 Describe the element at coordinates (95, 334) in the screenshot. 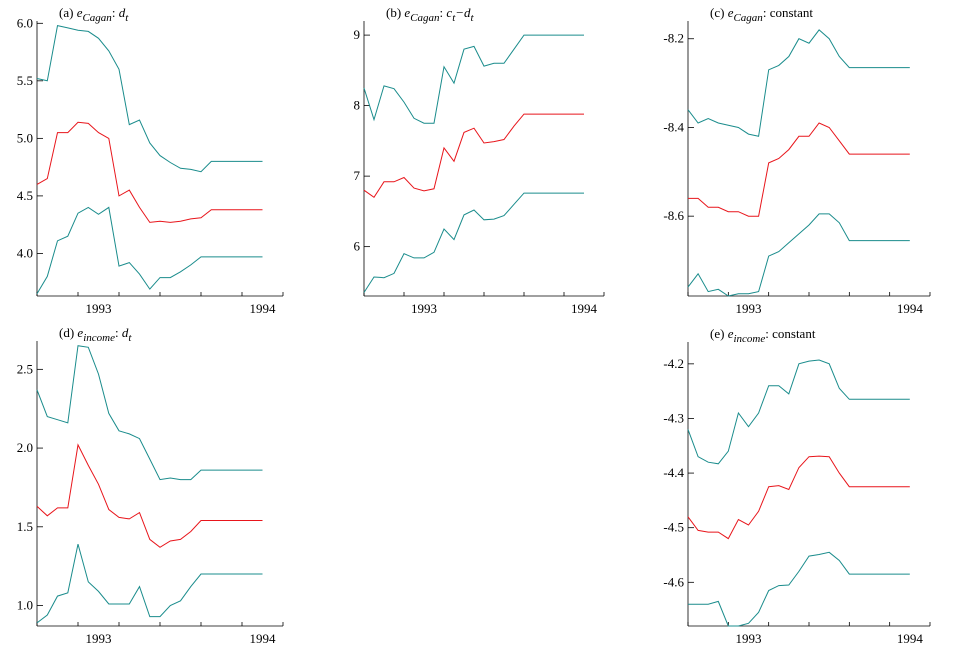

I see `panel-title: (d) eincome: dt` at that location.